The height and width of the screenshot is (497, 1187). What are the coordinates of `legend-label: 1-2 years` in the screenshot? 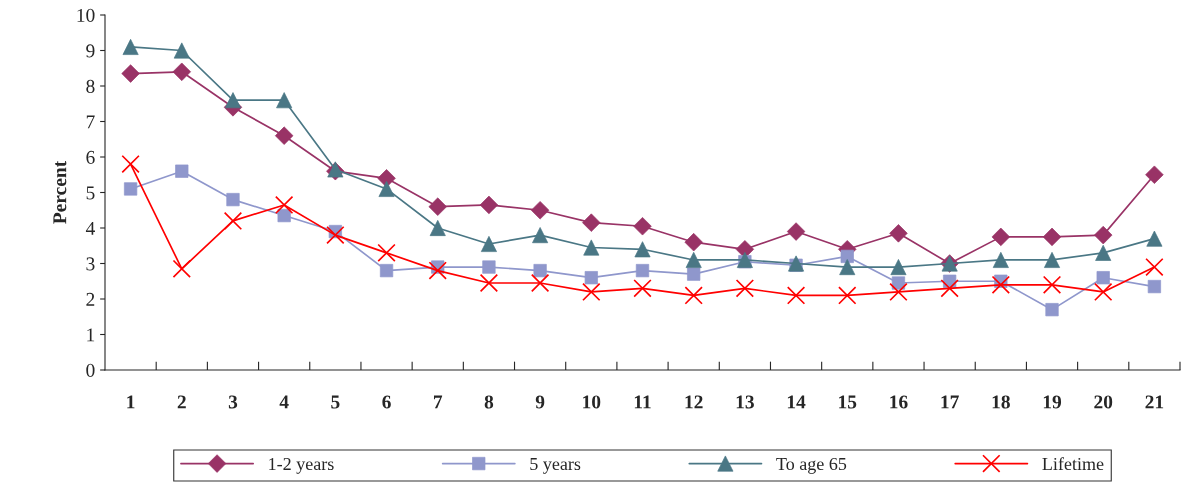 It's located at (301, 465).